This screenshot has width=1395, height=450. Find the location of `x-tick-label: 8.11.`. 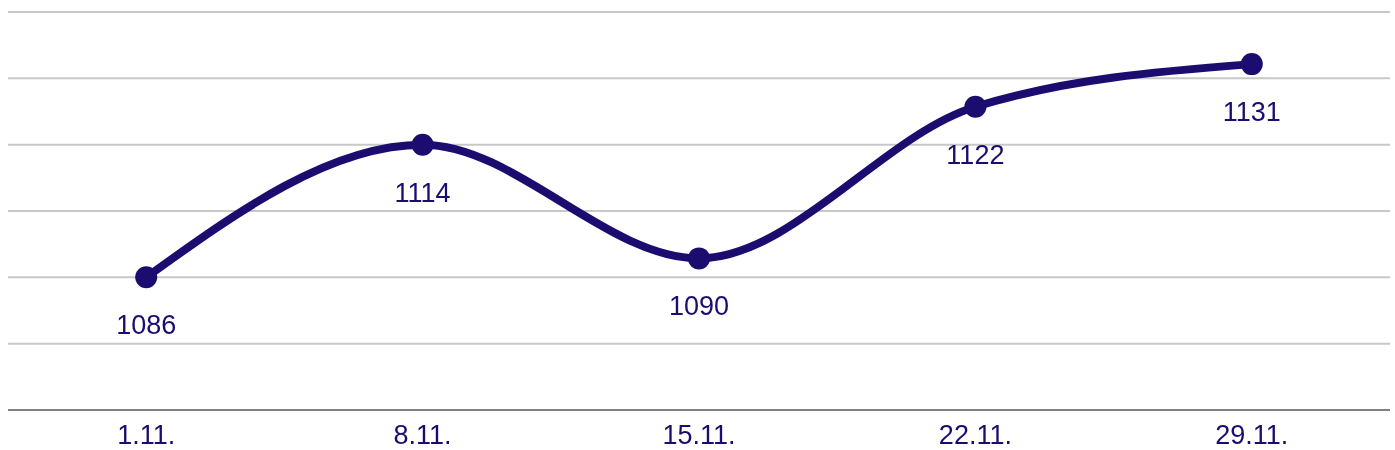

x-tick-label: 8.11. is located at coordinates (422, 435).